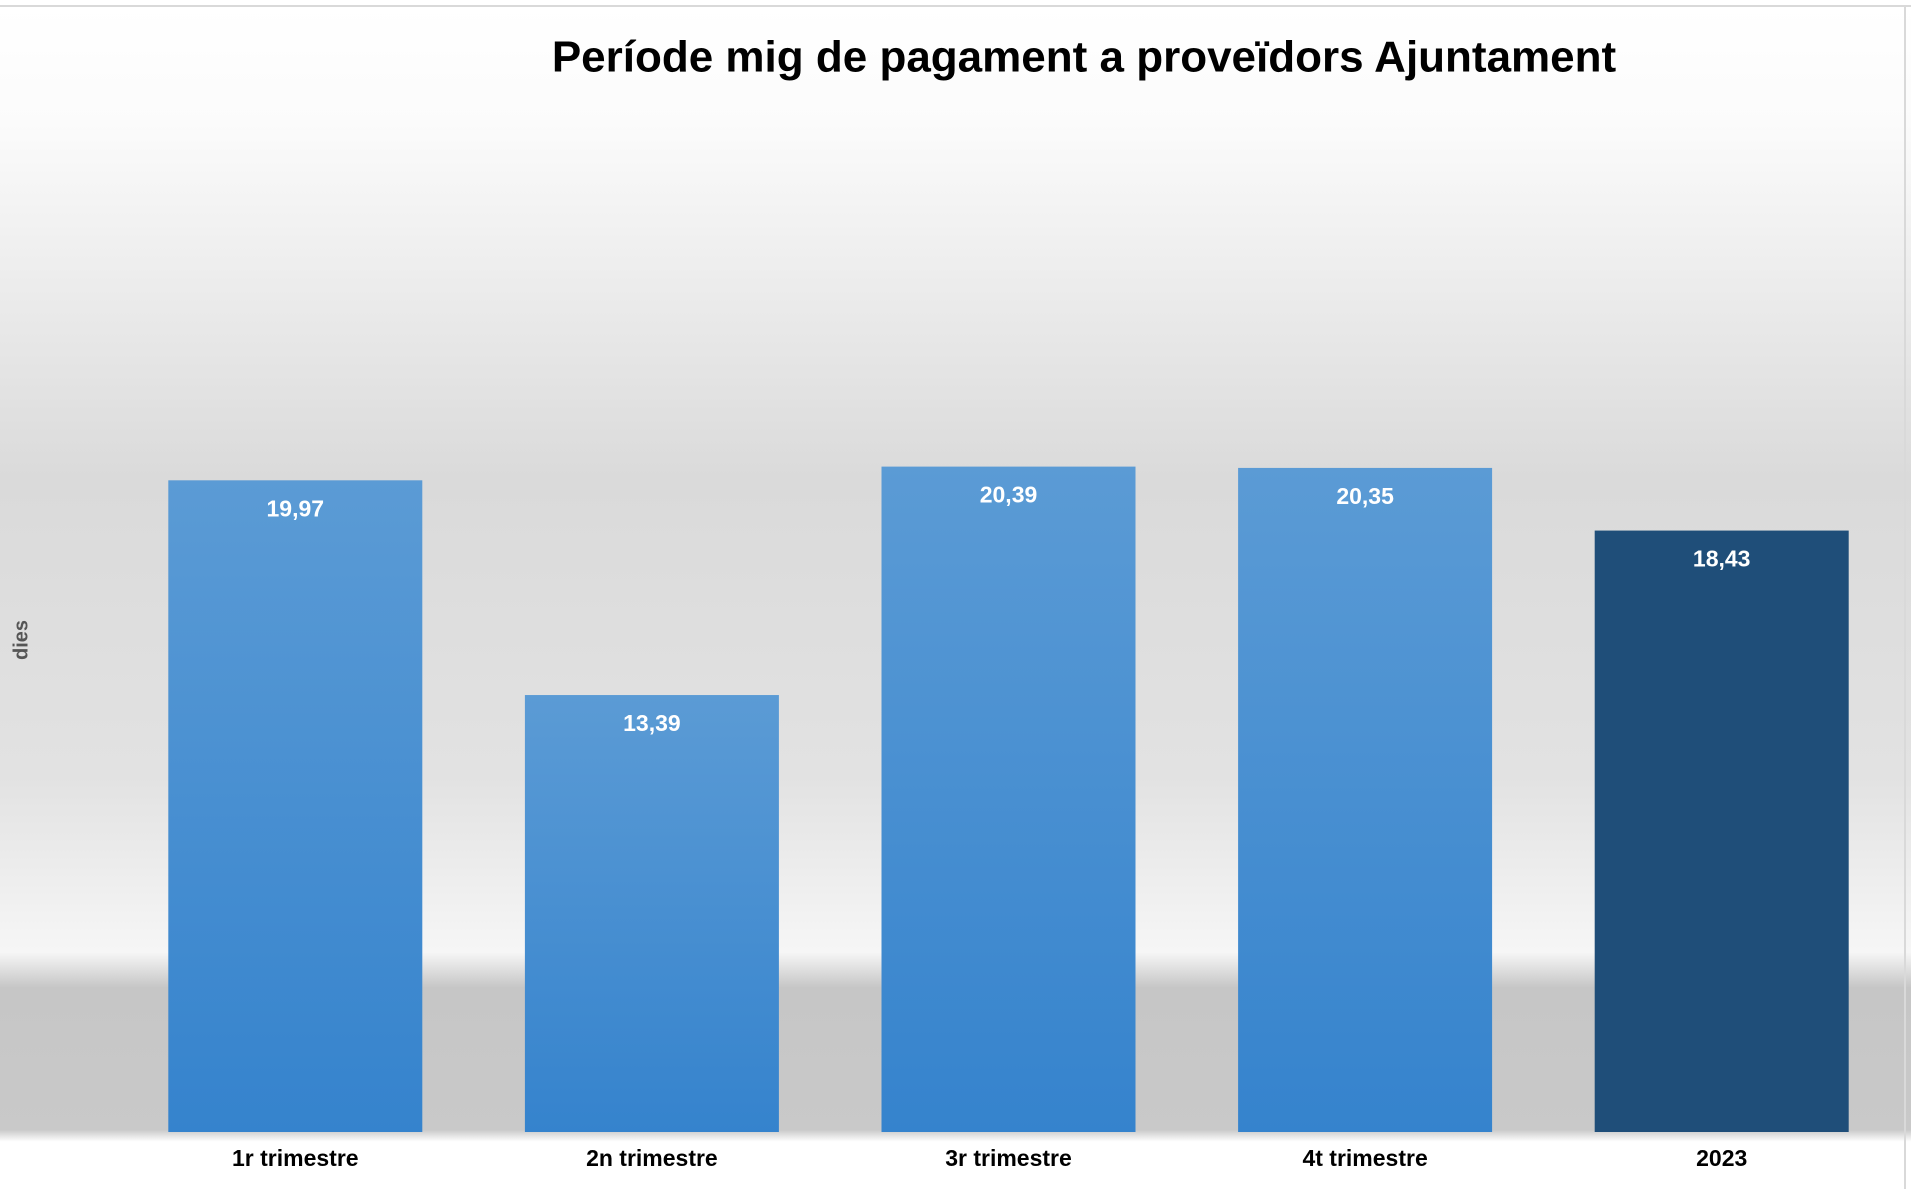 Image resolution: width=1911 pixels, height=1189 pixels. What do you see at coordinates (21, 640) in the screenshot?
I see `y-axis-label: dies` at bounding box center [21, 640].